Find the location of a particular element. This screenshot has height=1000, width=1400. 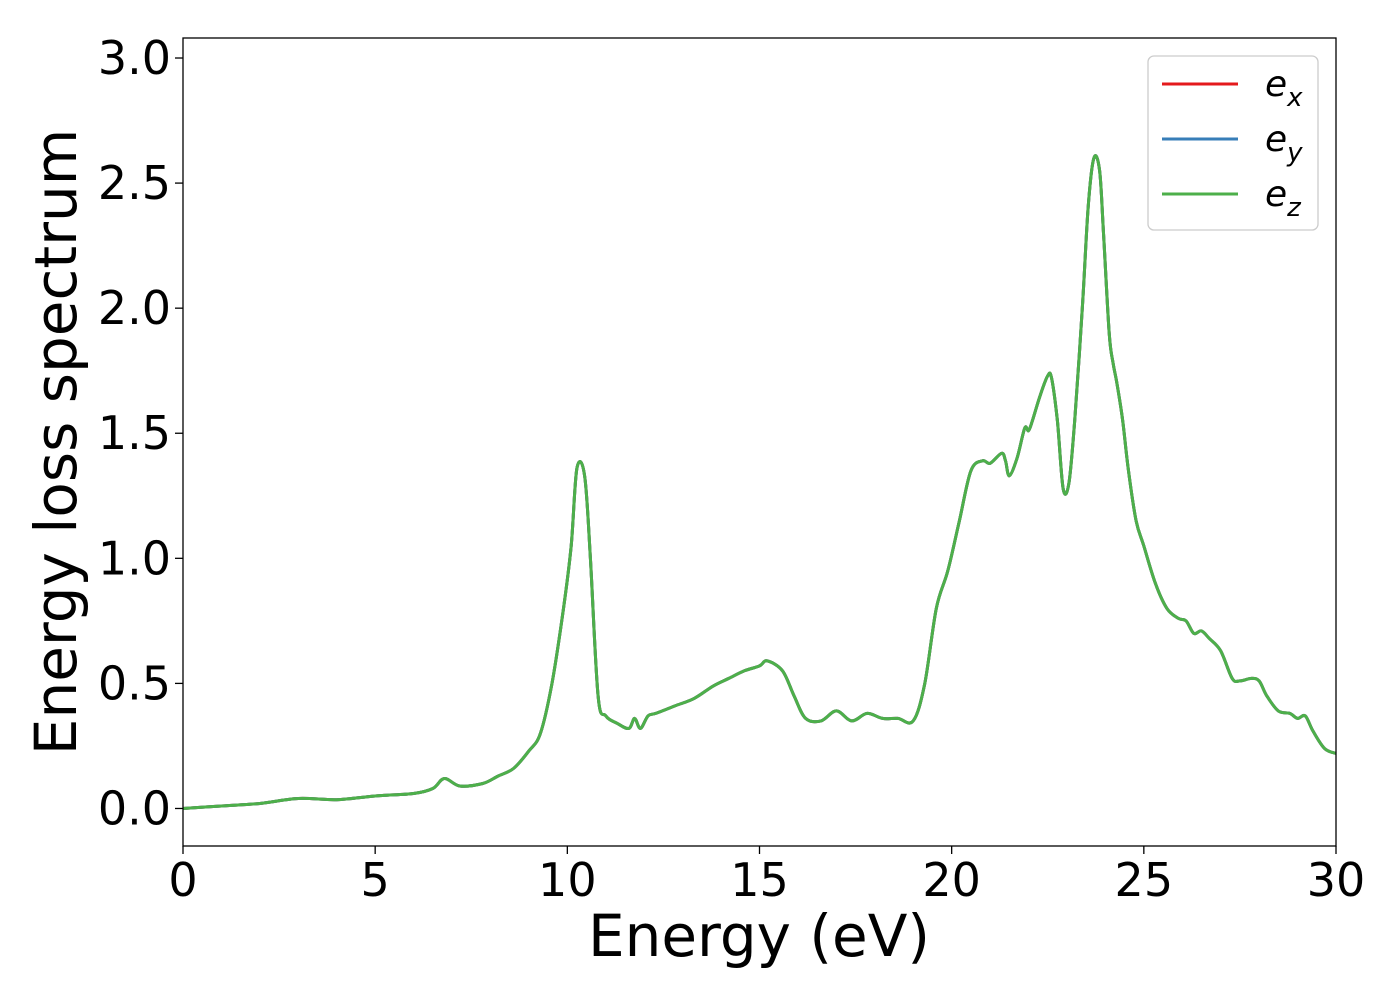

legend-box is located at coordinates (1233, 143).